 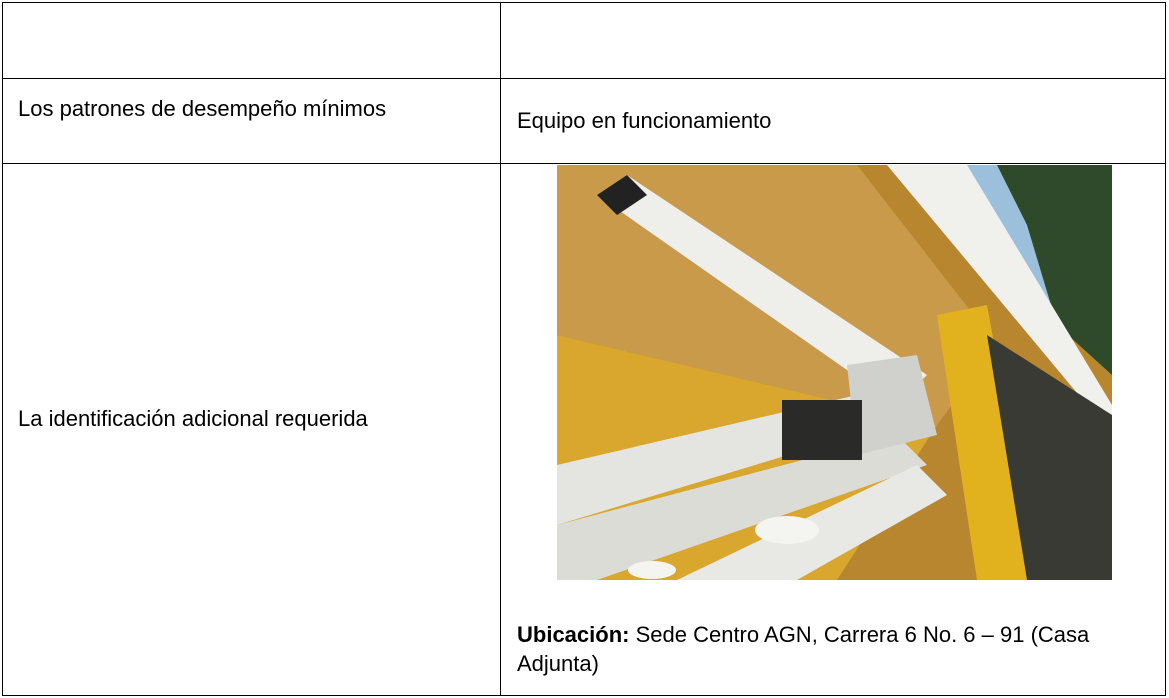 What do you see at coordinates (202, 108) in the screenshot?
I see `row-label: Los patrones de desempeño mínimos` at bounding box center [202, 108].